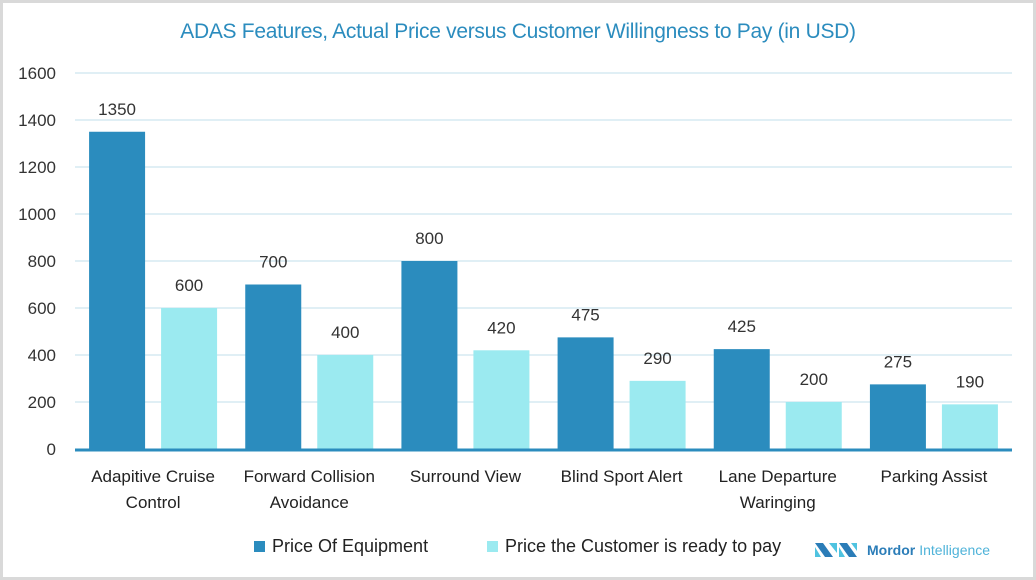 The height and width of the screenshot is (580, 1036). Describe the element at coordinates (42, 355) in the screenshot. I see `y-tick-label: 400` at that location.